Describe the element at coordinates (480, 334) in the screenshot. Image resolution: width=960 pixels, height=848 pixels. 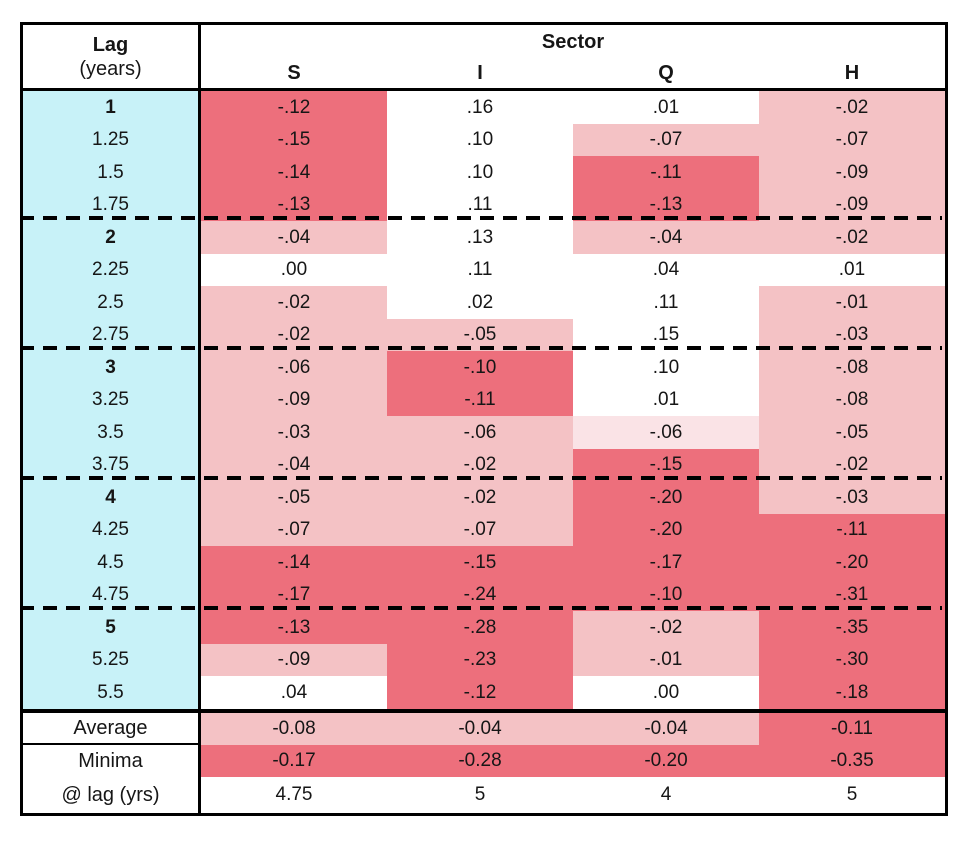
I see `value-cell-i: -.05` at that location.